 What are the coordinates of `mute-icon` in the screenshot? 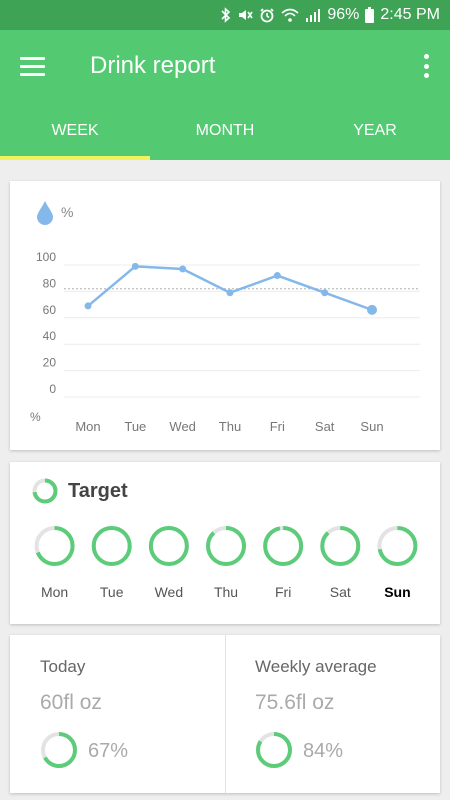 It's located at (245, 15).